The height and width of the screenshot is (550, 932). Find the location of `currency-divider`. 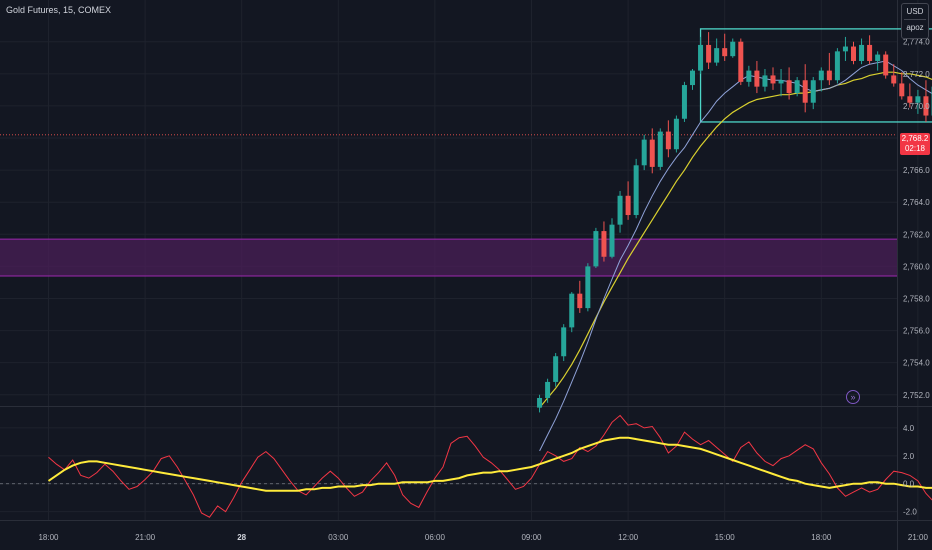

currency-divider is located at coordinates (915, 19).